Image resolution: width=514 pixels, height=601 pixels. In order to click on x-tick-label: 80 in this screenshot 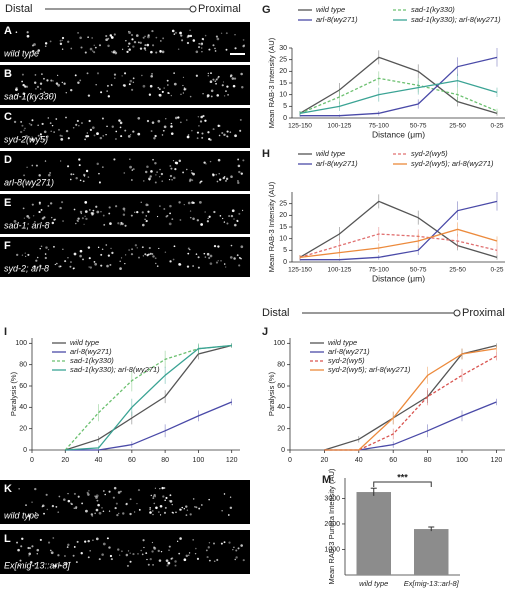, I will do `click(165, 460)`.